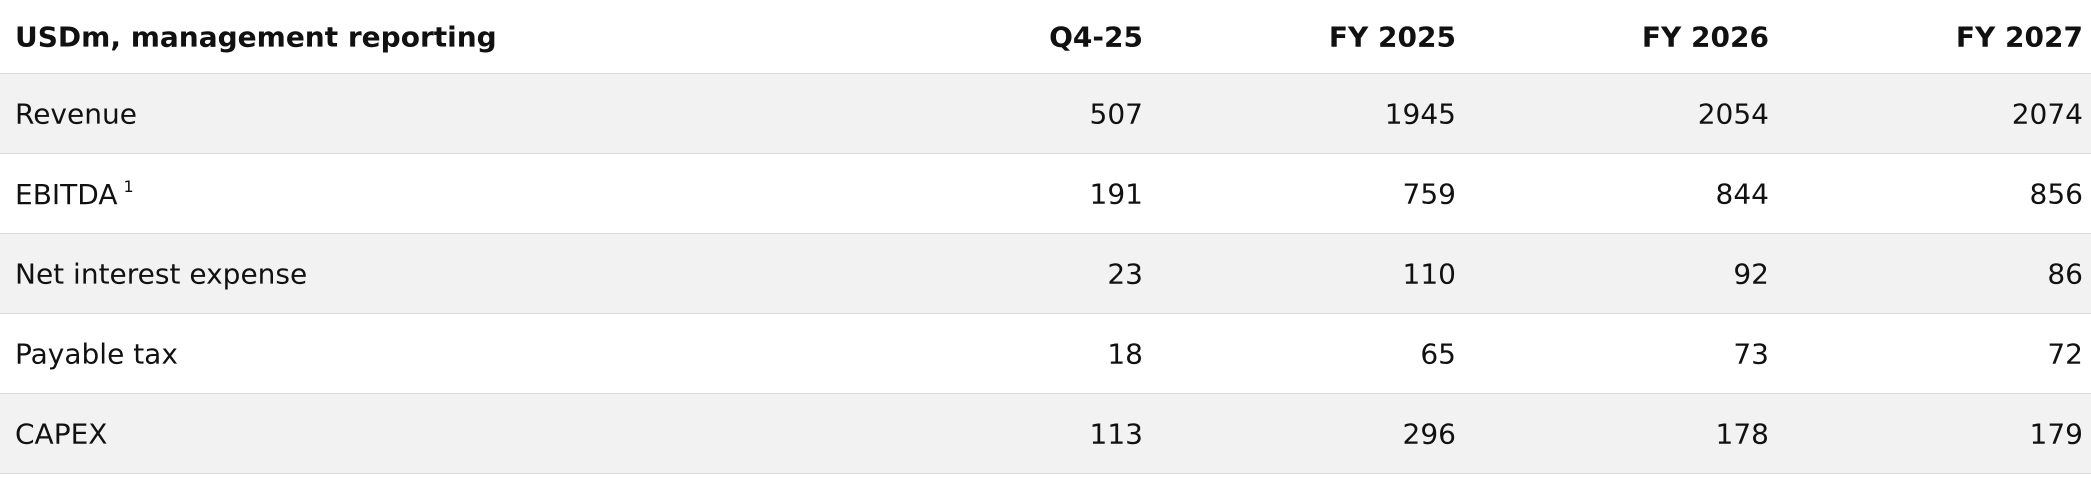 The width and height of the screenshot is (2091, 493). I want to click on value-cell: 296, so click(1429, 433).